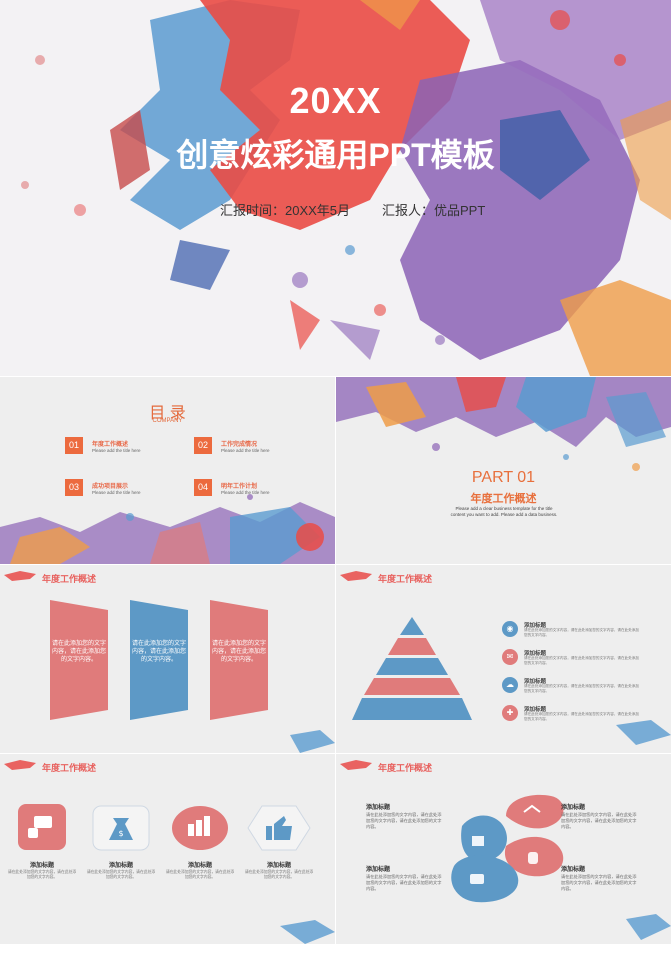 The height and width of the screenshot is (964, 671). What do you see at coordinates (167, 421) in the screenshot?
I see `toc-subtitle: COMPANY` at bounding box center [167, 421].